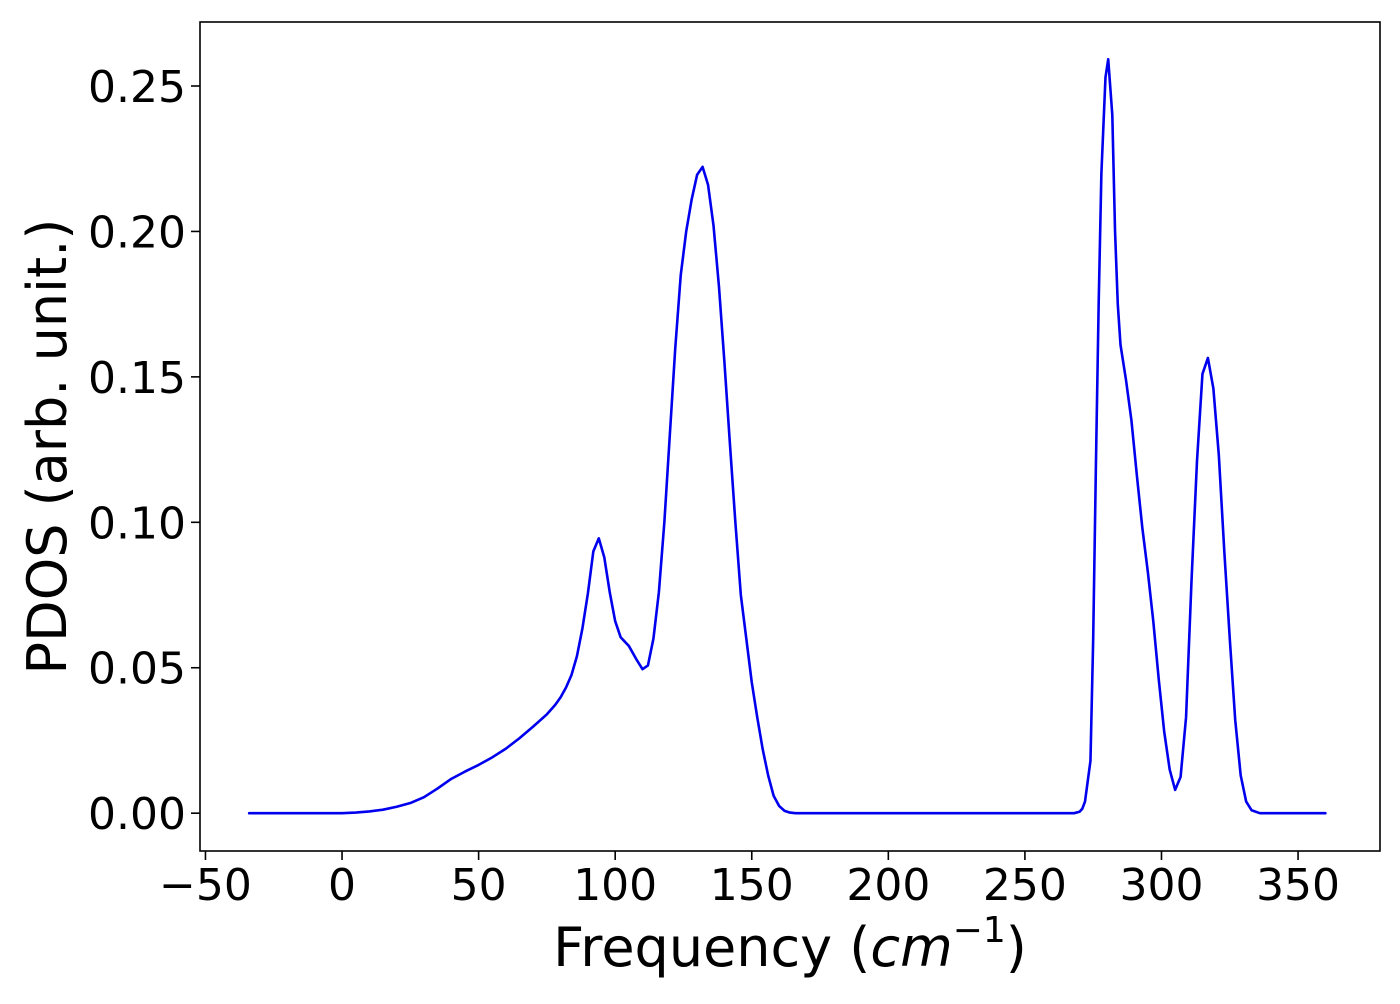  What do you see at coordinates (615, 885) in the screenshot?
I see `x-tick-label: 100` at bounding box center [615, 885].